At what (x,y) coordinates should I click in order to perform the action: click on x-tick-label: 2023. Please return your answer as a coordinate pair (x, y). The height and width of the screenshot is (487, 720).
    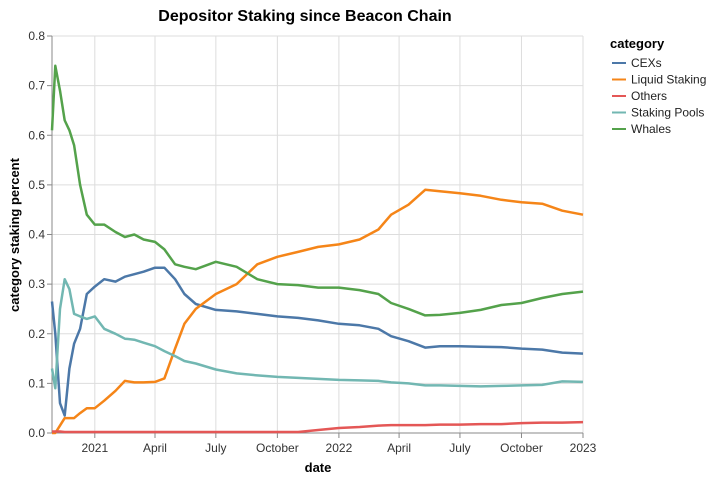
    Looking at the image, I should click on (583, 448).